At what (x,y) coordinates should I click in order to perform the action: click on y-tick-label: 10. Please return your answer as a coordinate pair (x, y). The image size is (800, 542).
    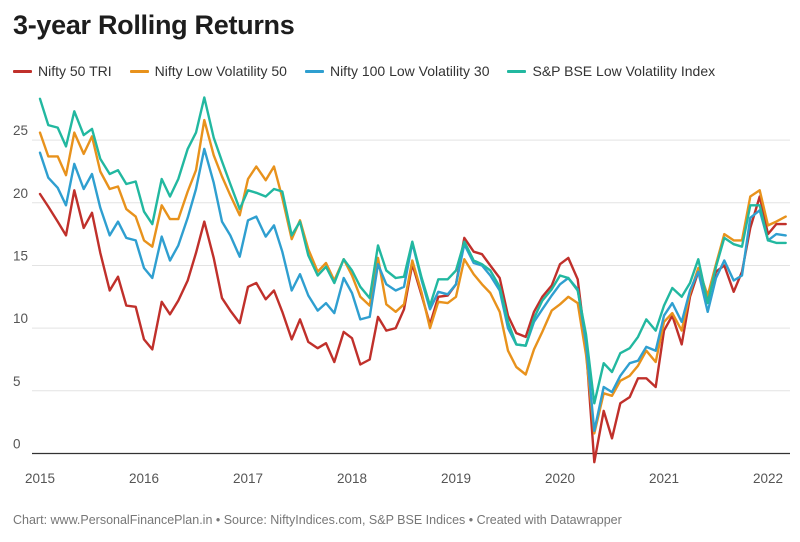
    Looking at the image, I should click on (20, 318).